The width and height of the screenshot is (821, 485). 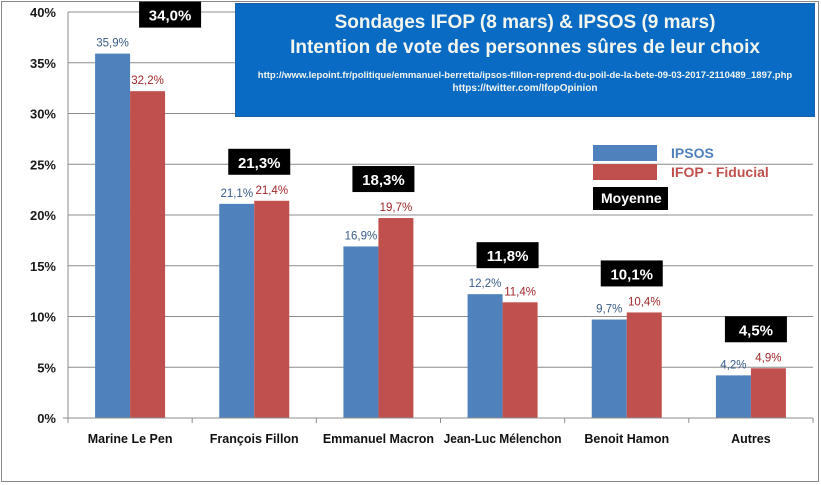 I want to click on data-label-ifop: 10,4%, so click(x=644, y=302).